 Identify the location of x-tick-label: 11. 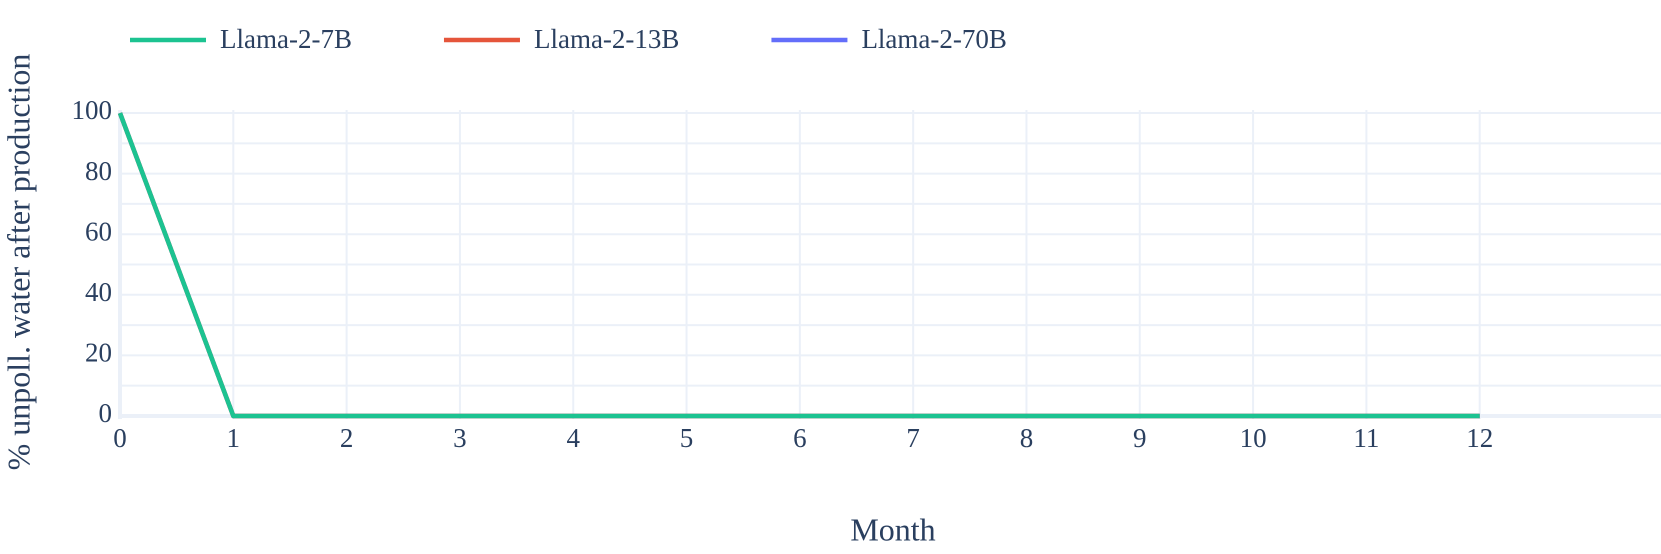
(1366, 438).